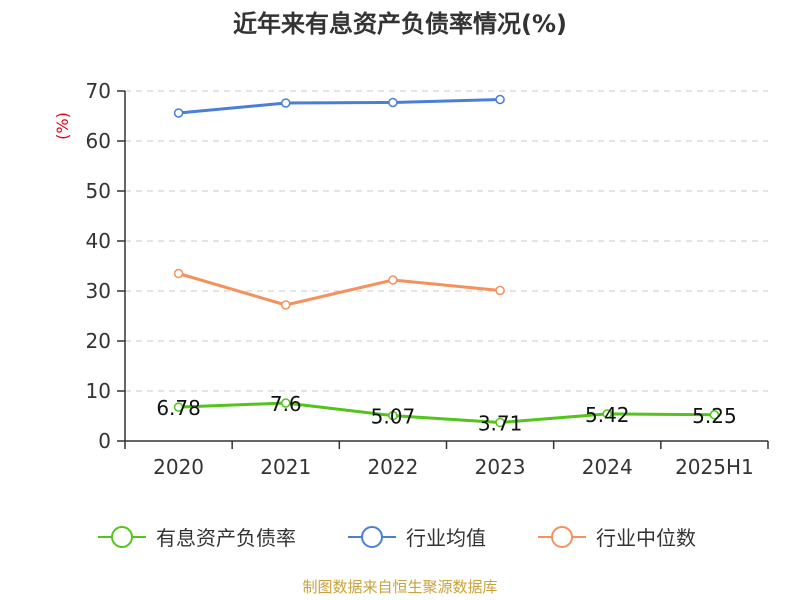 This screenshot has height=600, width=800. Describe the element at coordinates (98, 191) in the screenshot. I see `y-tick-label: 50` at that location.